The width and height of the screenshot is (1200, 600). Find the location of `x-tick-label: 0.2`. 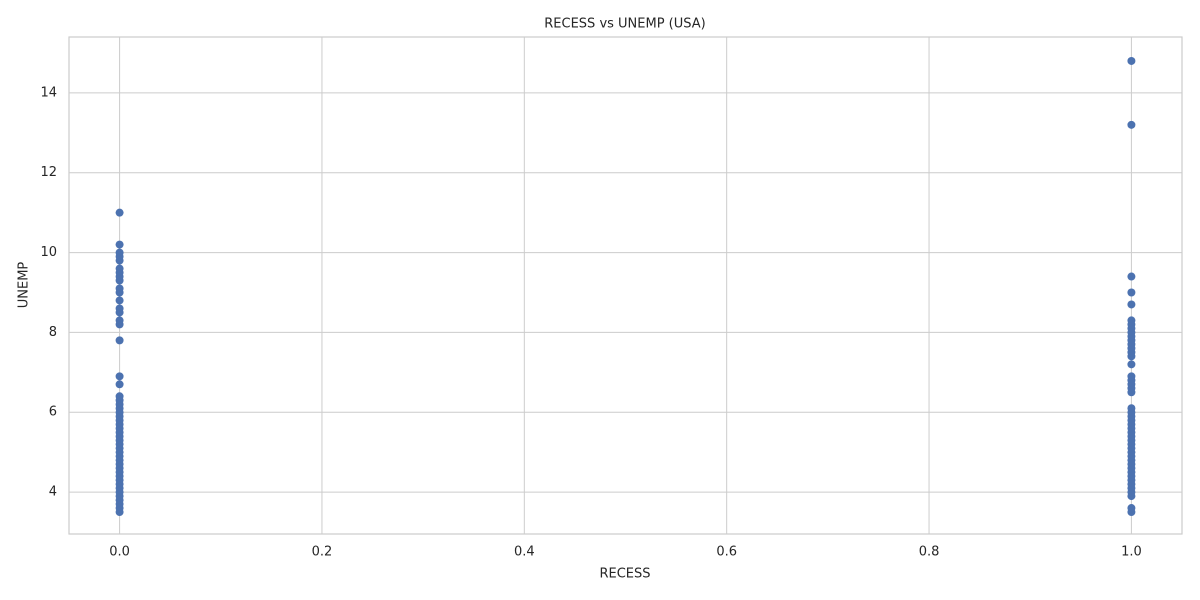

x-tick-label: 0.2 is located at coordinates (322, 552).